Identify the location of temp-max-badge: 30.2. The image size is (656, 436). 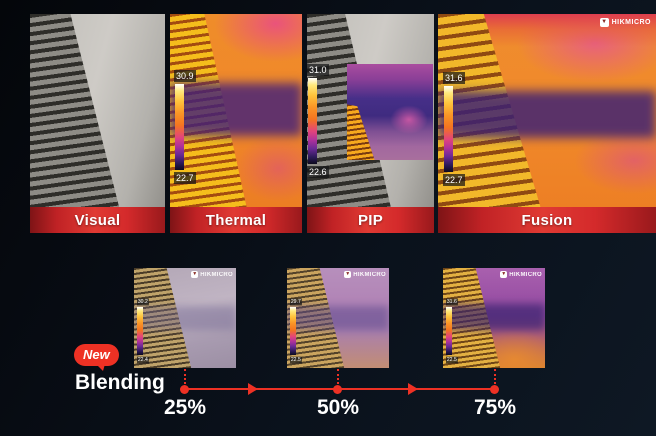
(143, 302).